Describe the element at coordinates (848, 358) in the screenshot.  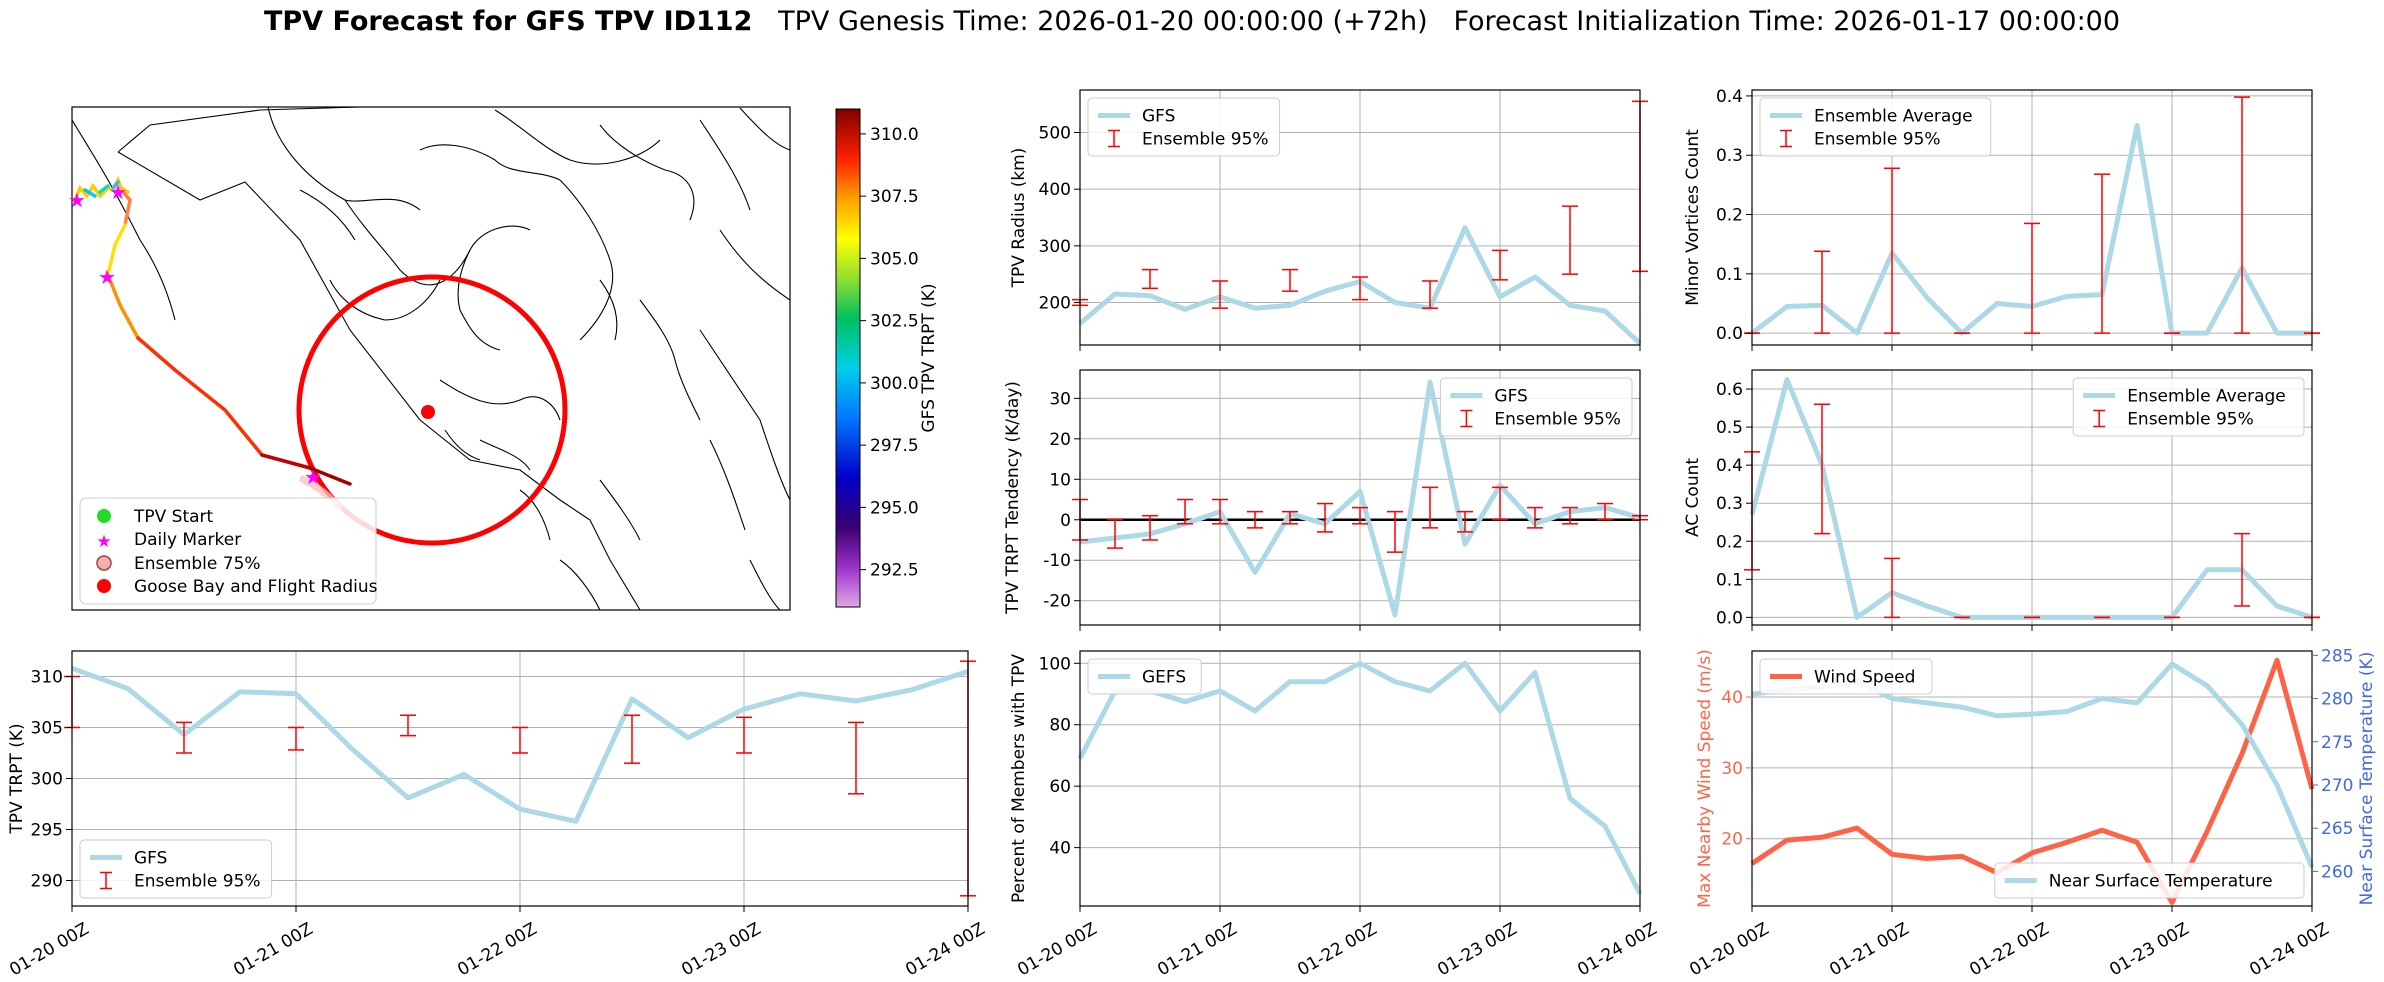
I see `colorbar-bar` at that location.